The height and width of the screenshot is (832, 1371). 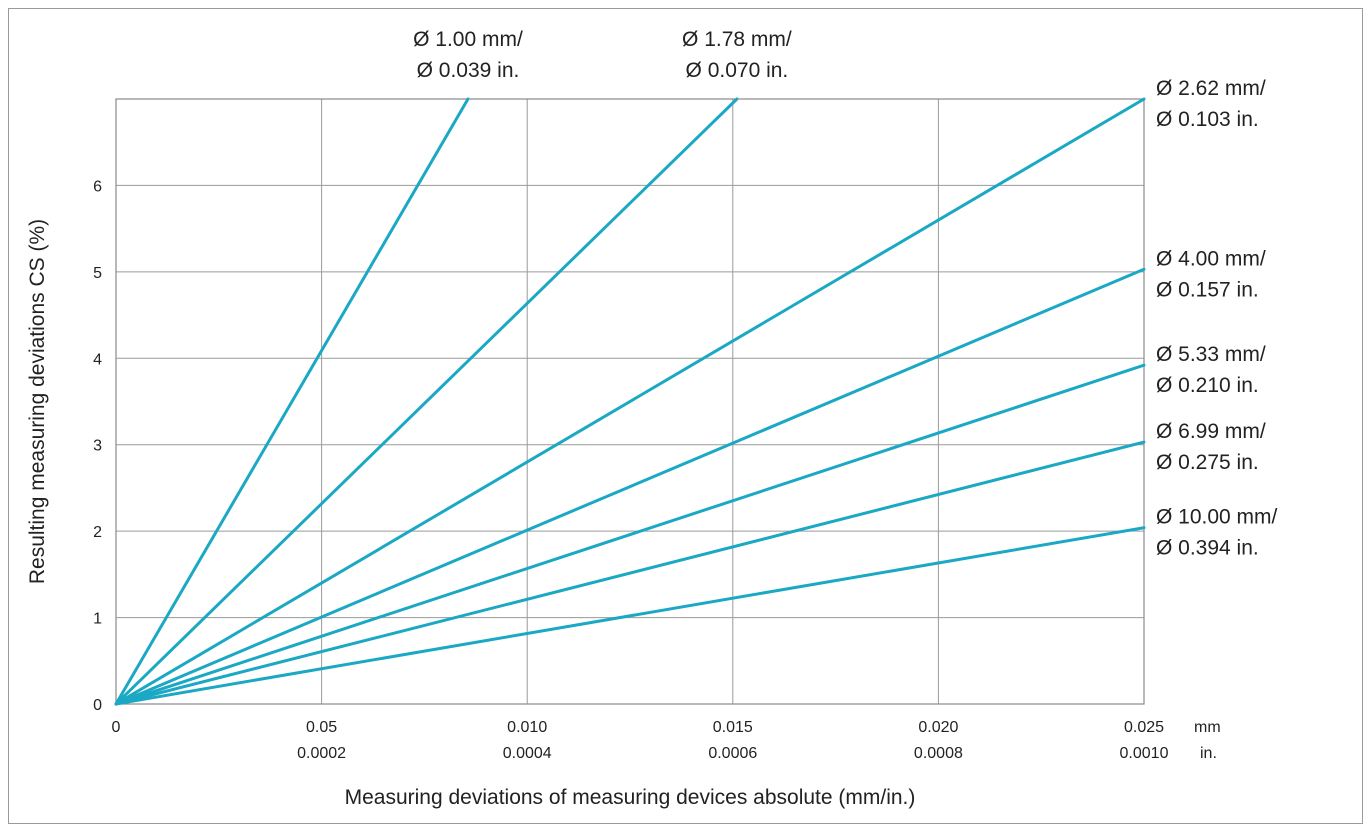 What do you see at coordinates (737, 70) in the screenshot?
I see `series-label-line2: Ø 0.070 in.` at bounding box center [737, 70].